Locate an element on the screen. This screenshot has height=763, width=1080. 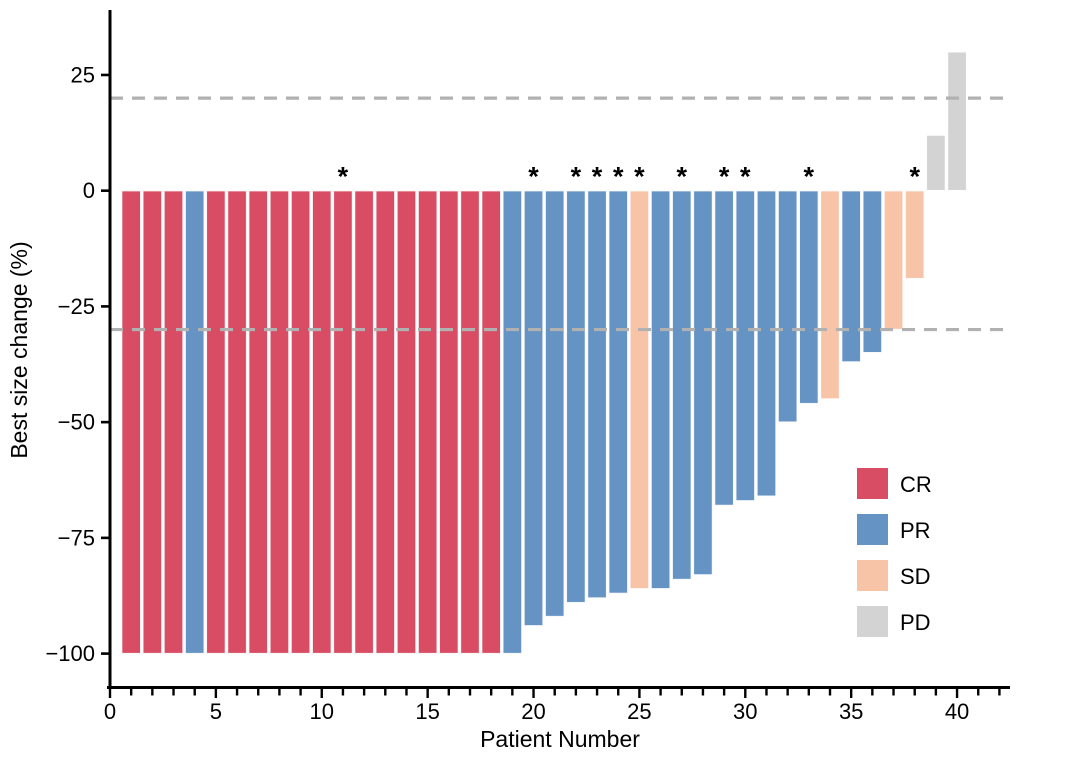
x-tick-label-25: 25 is located at coordinates (639, 711).